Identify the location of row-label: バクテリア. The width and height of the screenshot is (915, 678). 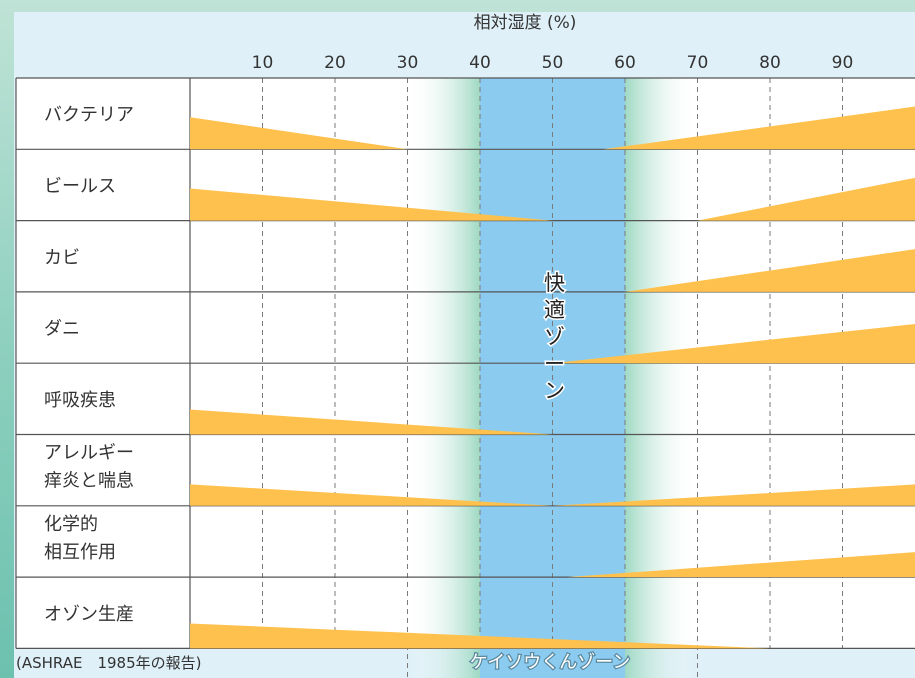
(89, 115).